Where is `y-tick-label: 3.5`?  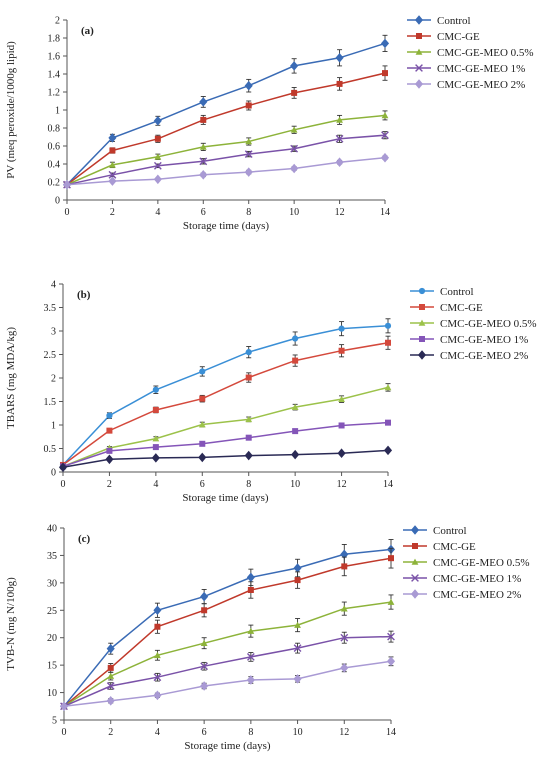
y-tick-label: 3.5 is located at coordinates (50, 308).